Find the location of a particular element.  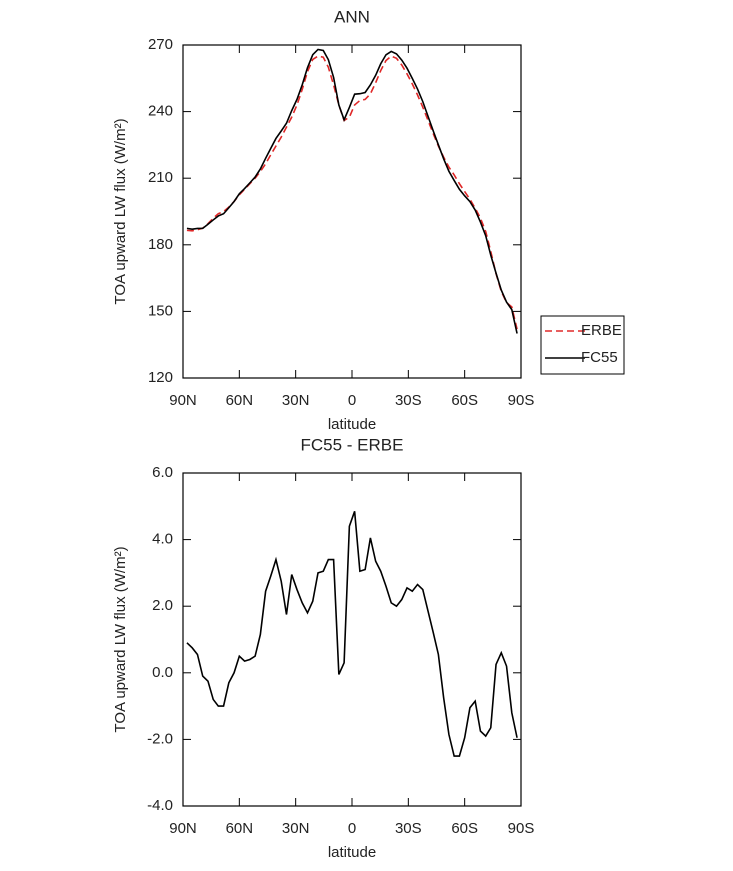

y-tick-label: 210 is located at coordinates (160, 177).